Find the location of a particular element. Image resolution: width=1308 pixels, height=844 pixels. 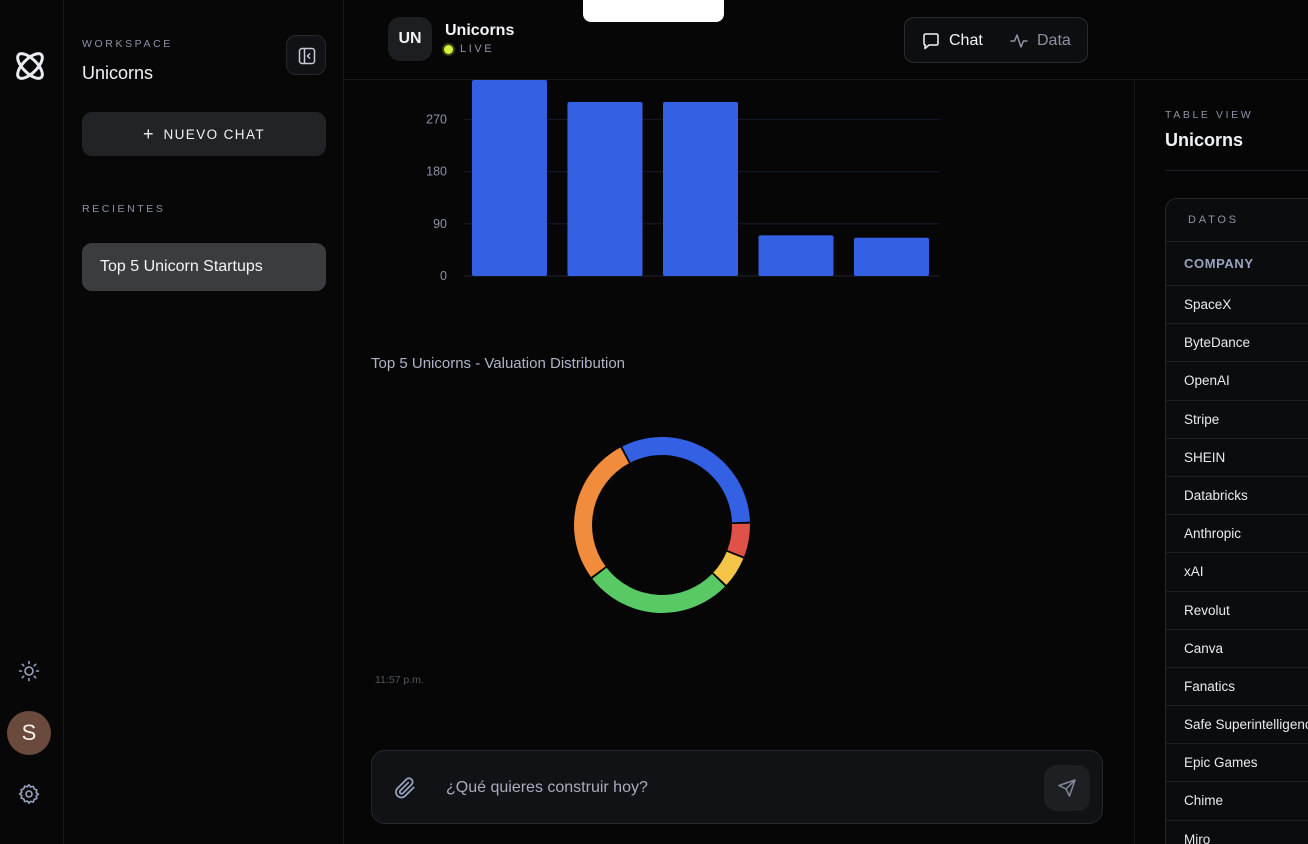

recent-kicker: RECIENTES is located at coordinates (124, 209).